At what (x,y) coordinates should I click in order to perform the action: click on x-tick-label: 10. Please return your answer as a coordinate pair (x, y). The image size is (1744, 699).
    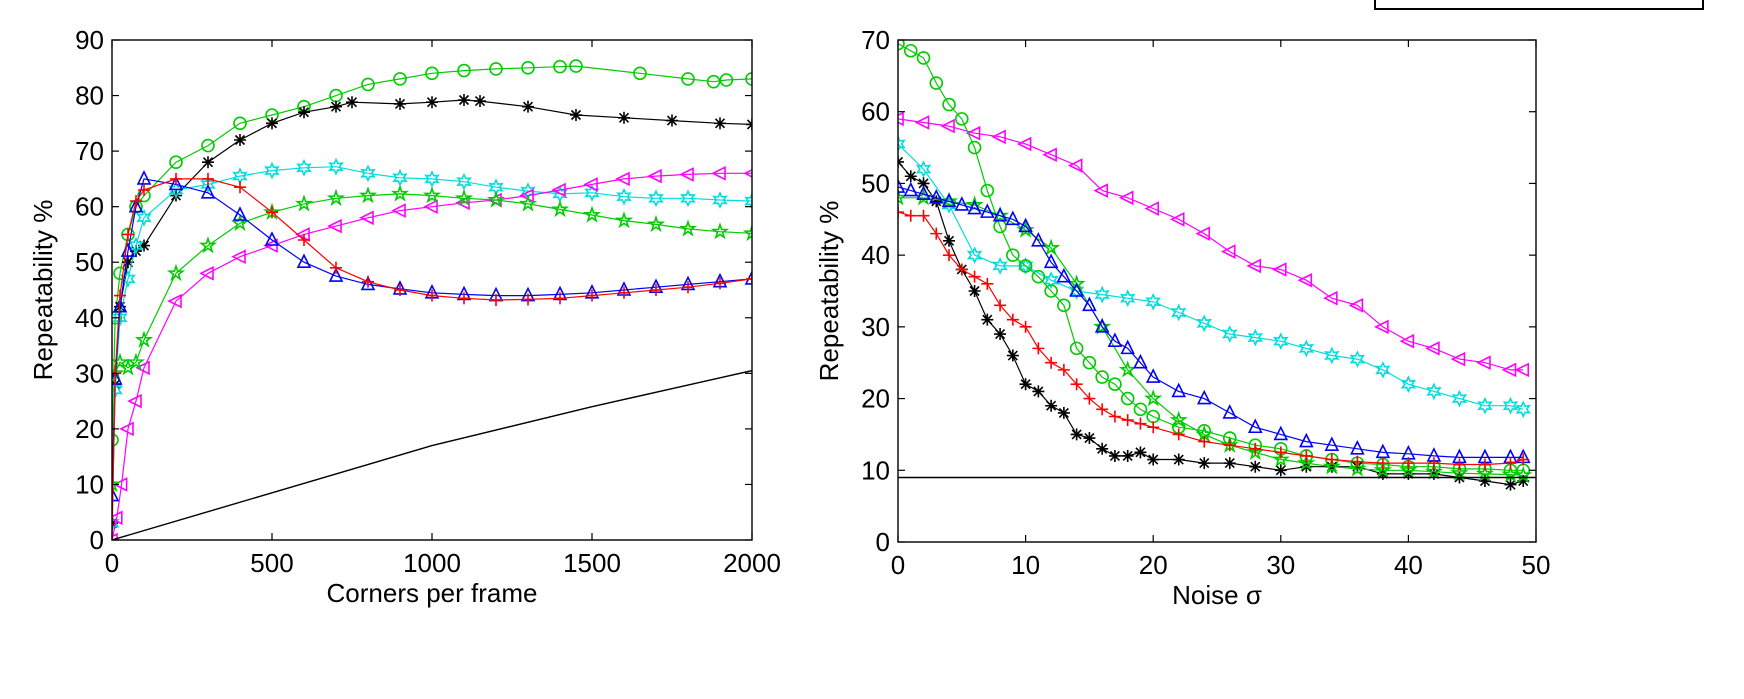
    Looking at the image, I should click on (1025, 565).